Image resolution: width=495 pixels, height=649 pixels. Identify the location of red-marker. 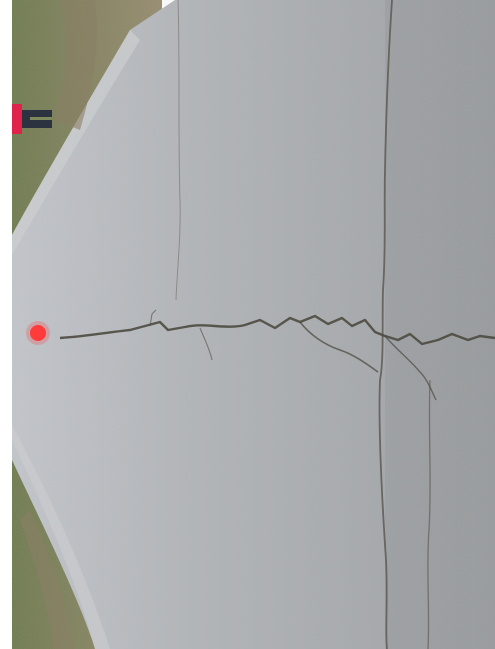
(38, 333).